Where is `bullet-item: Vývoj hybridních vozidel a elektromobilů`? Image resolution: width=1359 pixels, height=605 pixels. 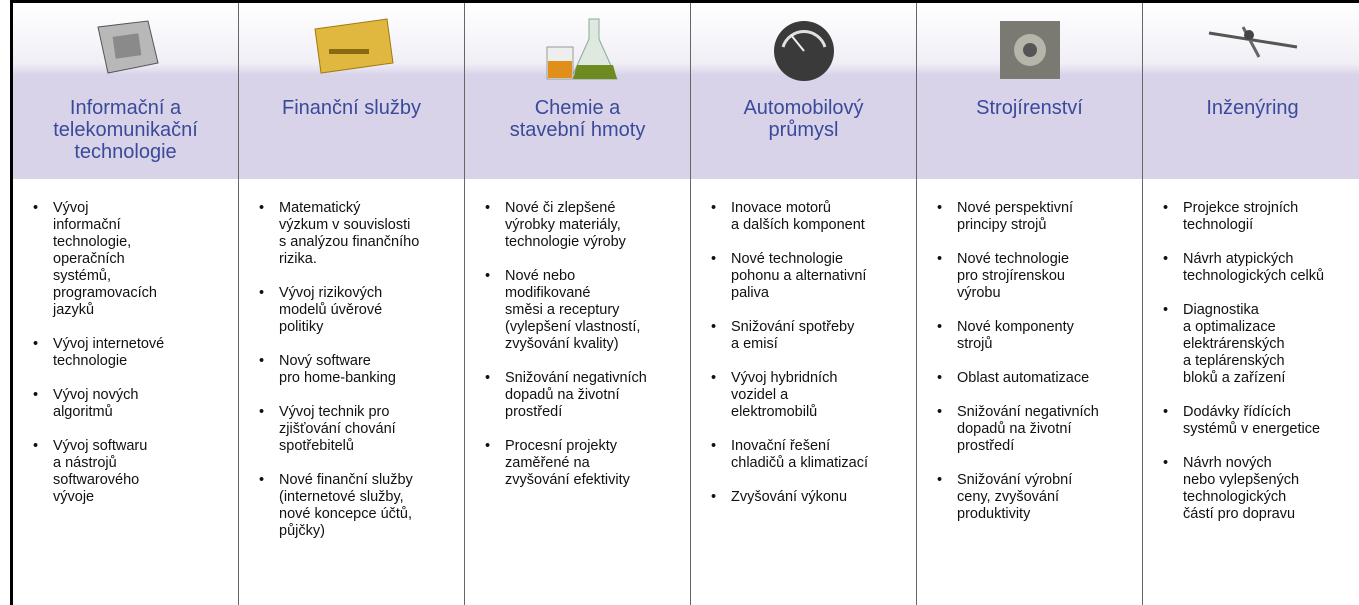 bullet-item: Vývoj hybridních vozidel a elektromobilů is located at coordinates (813, 395).